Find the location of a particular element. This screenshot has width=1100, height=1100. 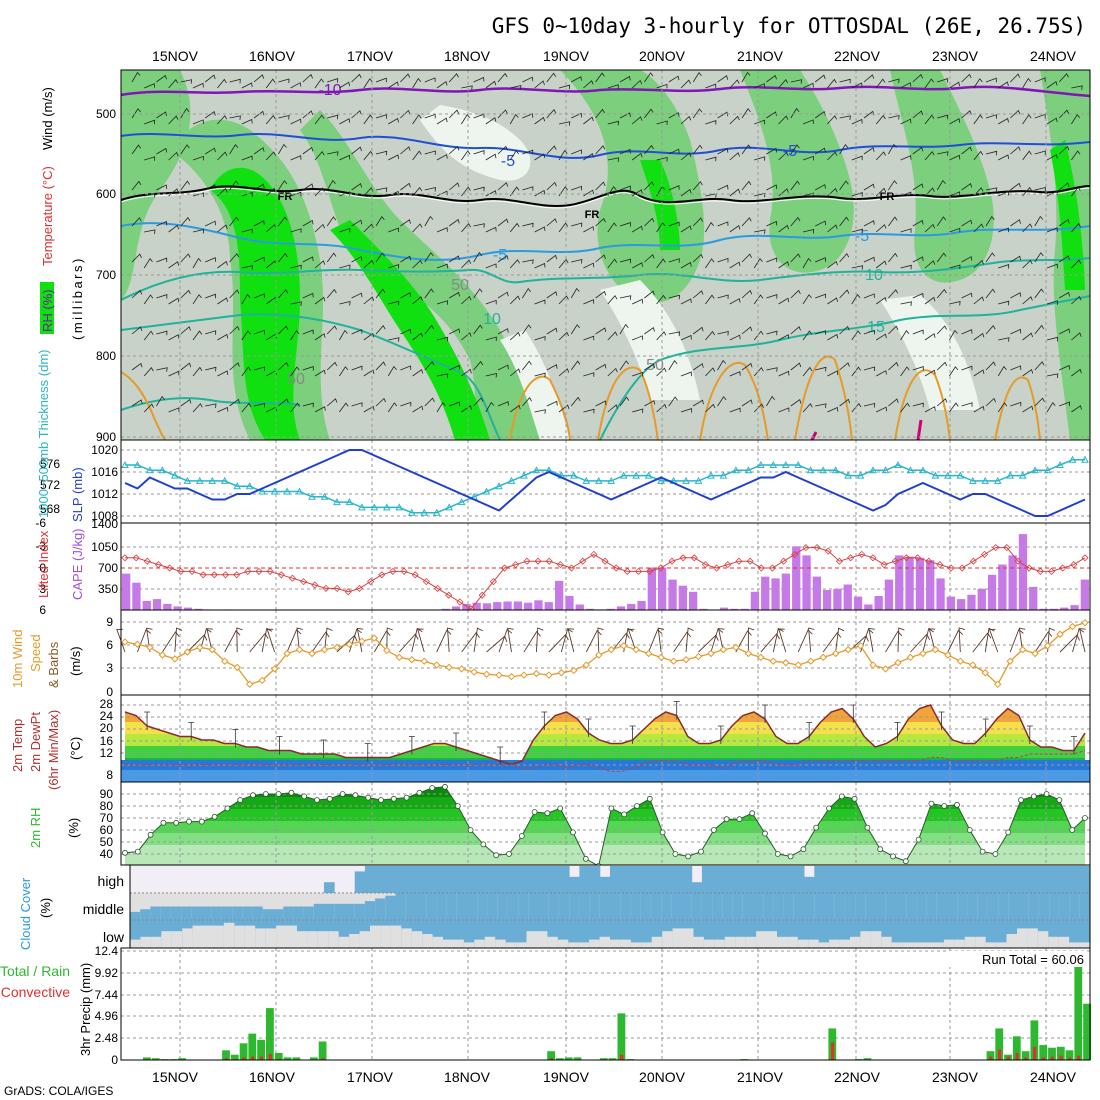

lifted-index-tick: 3 is located at coordinates (42, 589).